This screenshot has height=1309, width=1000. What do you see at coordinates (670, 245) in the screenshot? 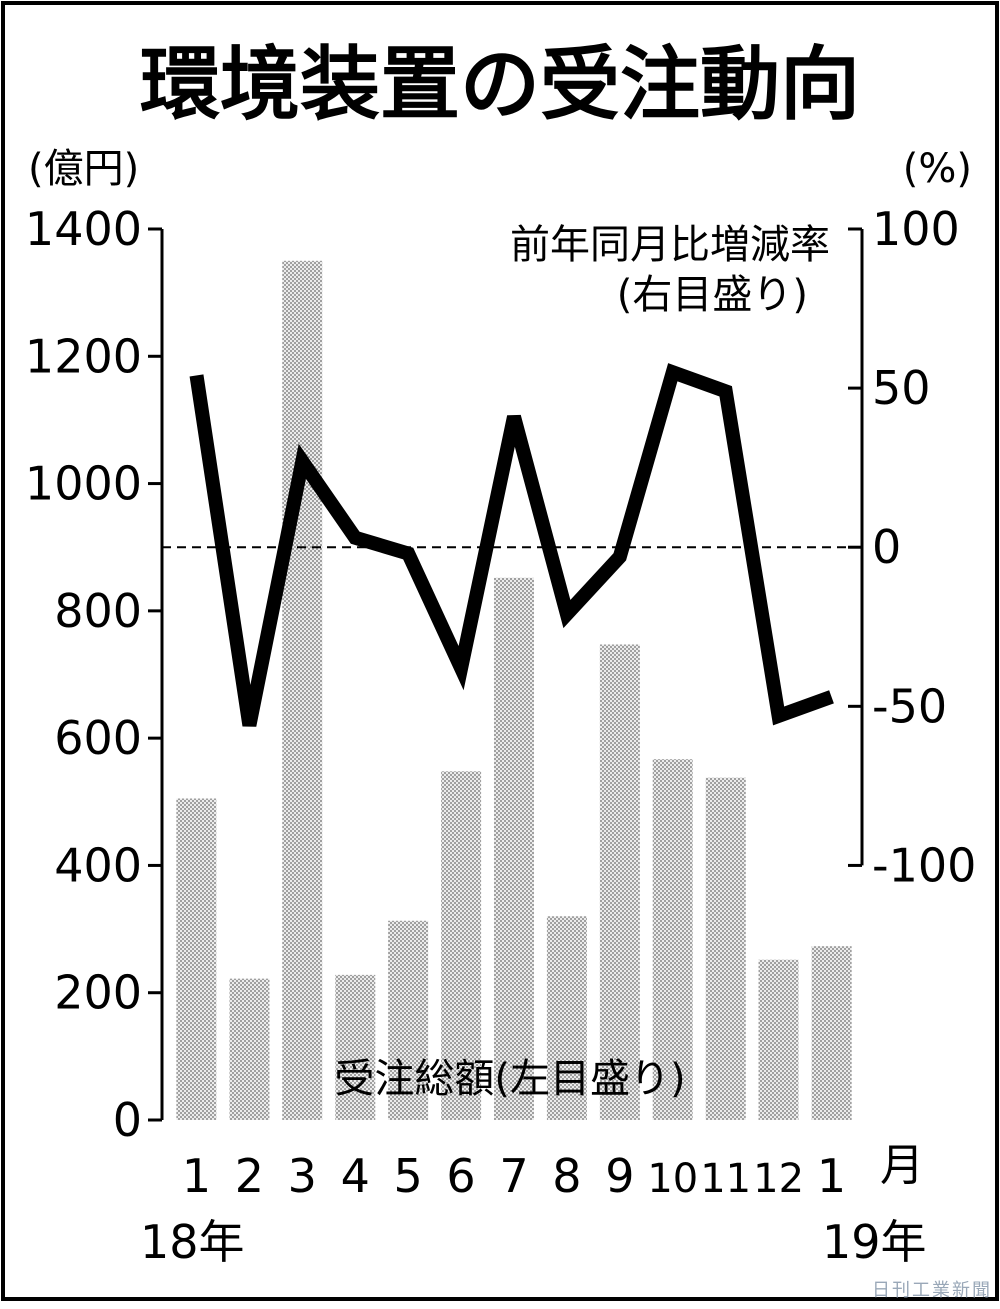
I see `line-series-label: 前年同月比増減率` at bounding box center [670, 245].